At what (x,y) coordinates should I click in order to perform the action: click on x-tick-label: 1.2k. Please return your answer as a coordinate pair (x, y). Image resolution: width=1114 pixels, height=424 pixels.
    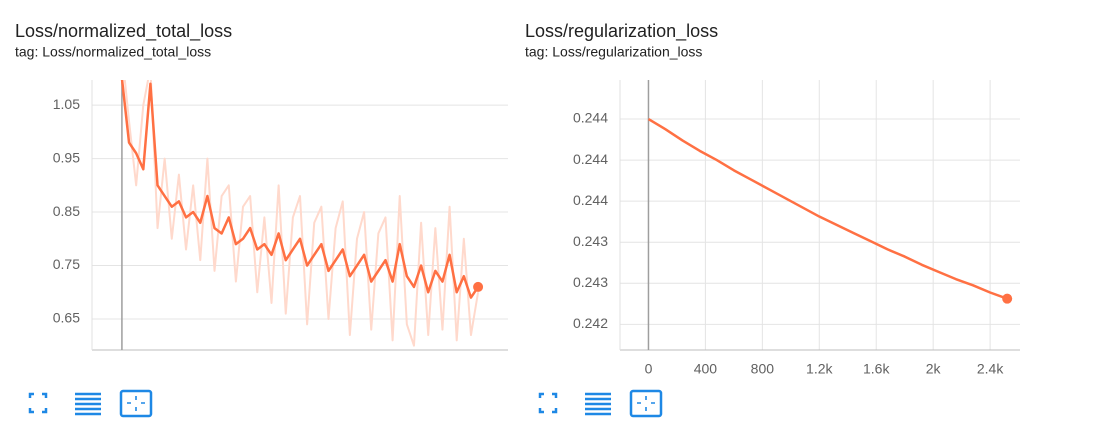
    Looking at the image, I should click on (819, 369).